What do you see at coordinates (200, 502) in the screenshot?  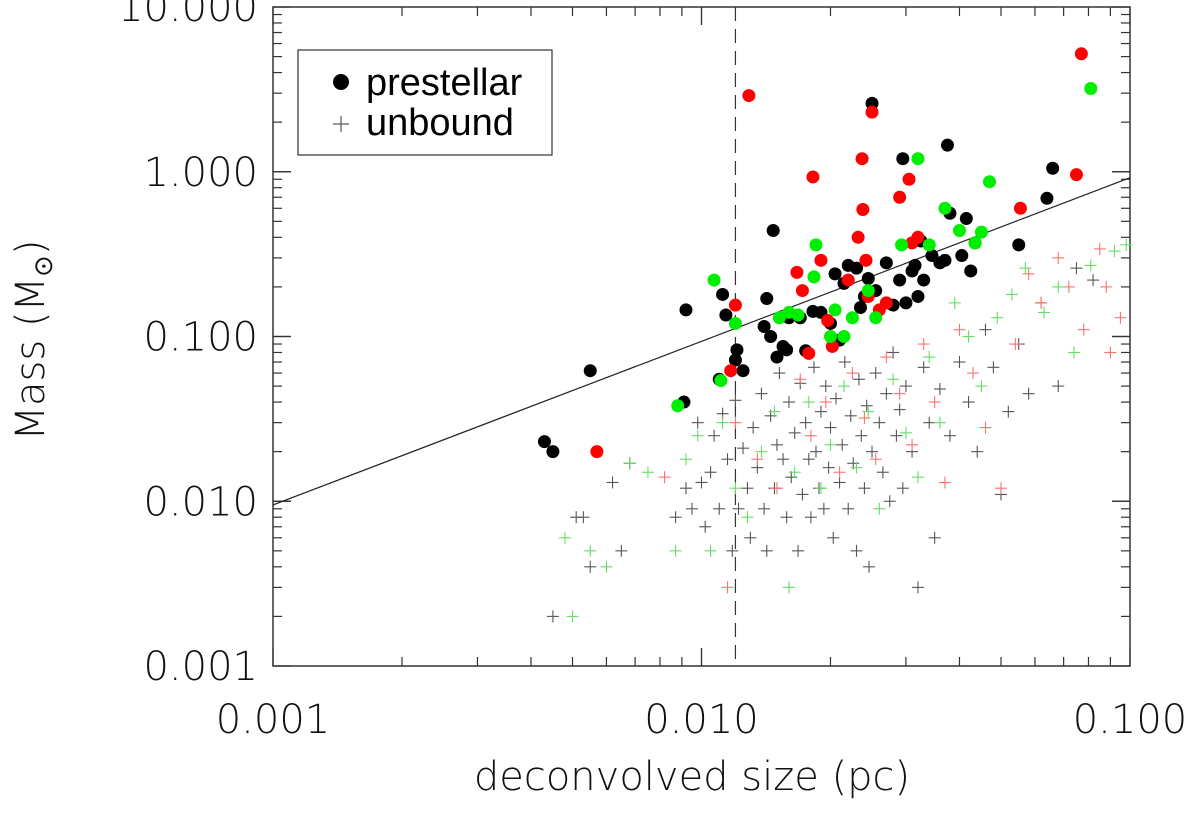 I see `y-tick-label: 0.010` at bounding box center [200, 502].